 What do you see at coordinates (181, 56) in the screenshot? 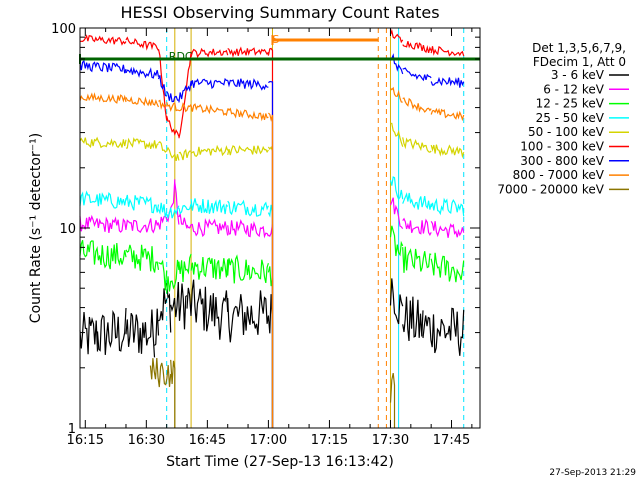
I see `annotation-label: RDC` at bounding box center [181, 56].